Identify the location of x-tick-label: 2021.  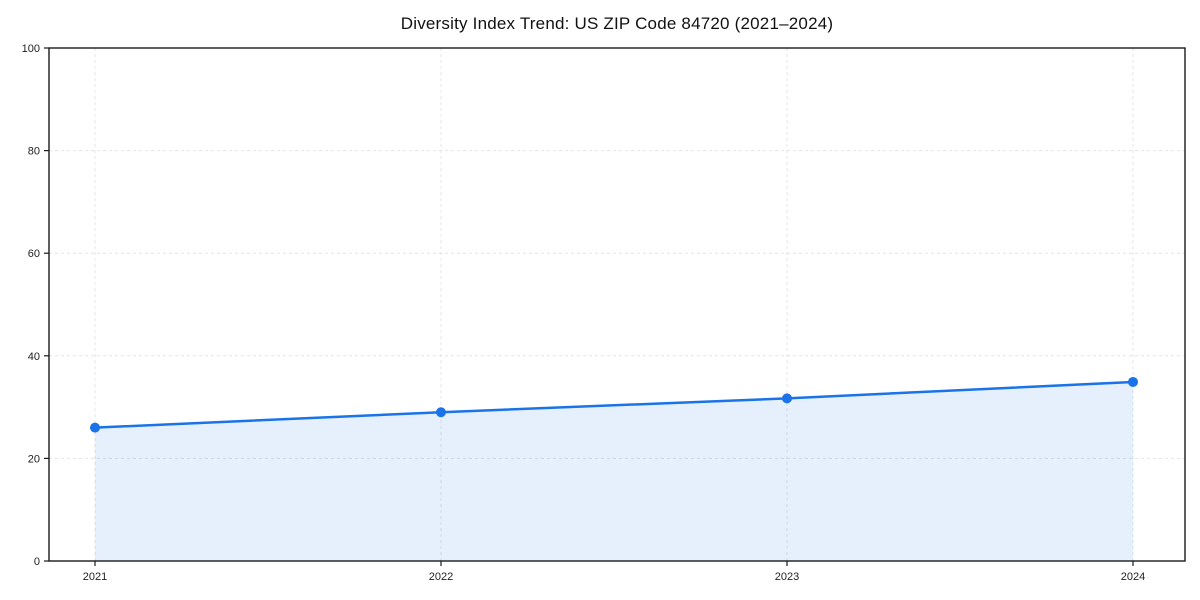
(95, 577).